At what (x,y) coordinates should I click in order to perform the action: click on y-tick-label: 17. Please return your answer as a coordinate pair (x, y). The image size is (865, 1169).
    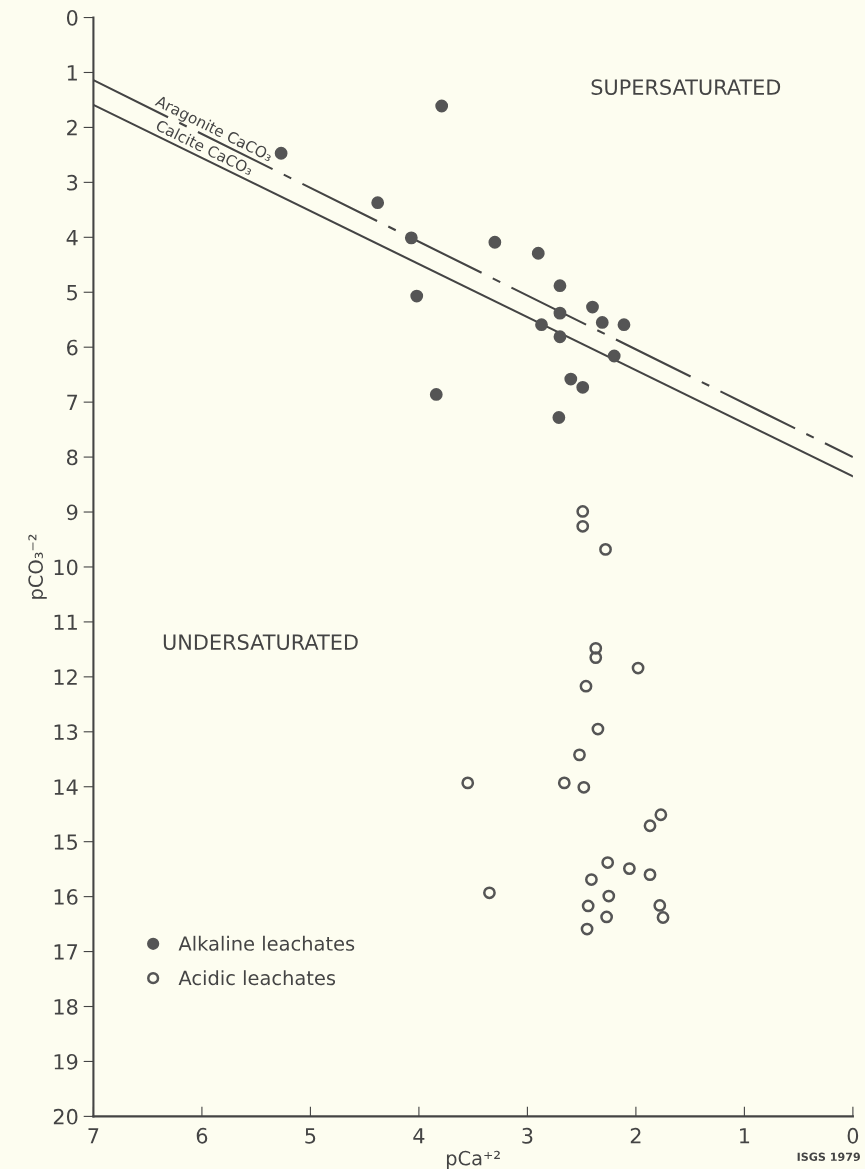
    Looking at the image, I should click on (66, 952).